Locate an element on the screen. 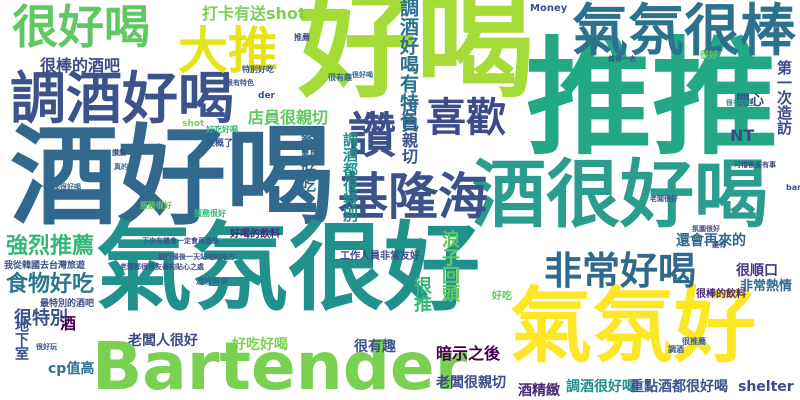 This screenshot has width=800, height=400. word: 很棒的酒吧 is located at coordinates (80, 65).